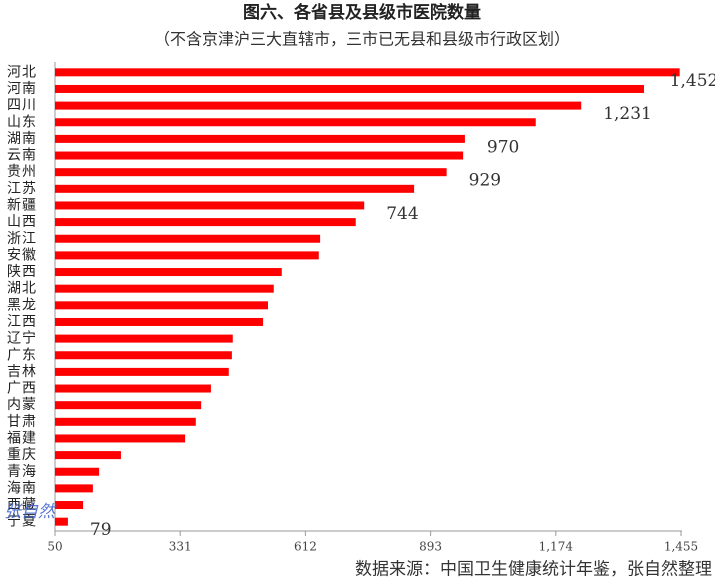 The image size is (715, 587). Describe the element at coordinates (22, 338) in the screenshot. I see `y-tick-label: 辽宁` at that location.